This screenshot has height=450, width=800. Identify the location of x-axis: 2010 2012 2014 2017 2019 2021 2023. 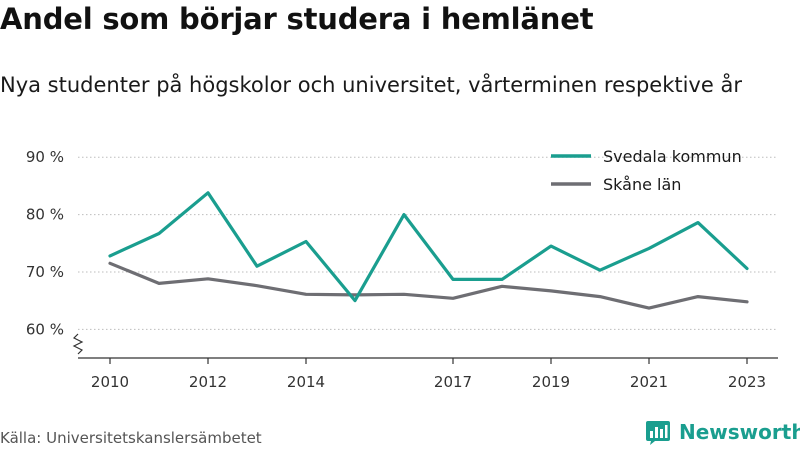
(428, 374).